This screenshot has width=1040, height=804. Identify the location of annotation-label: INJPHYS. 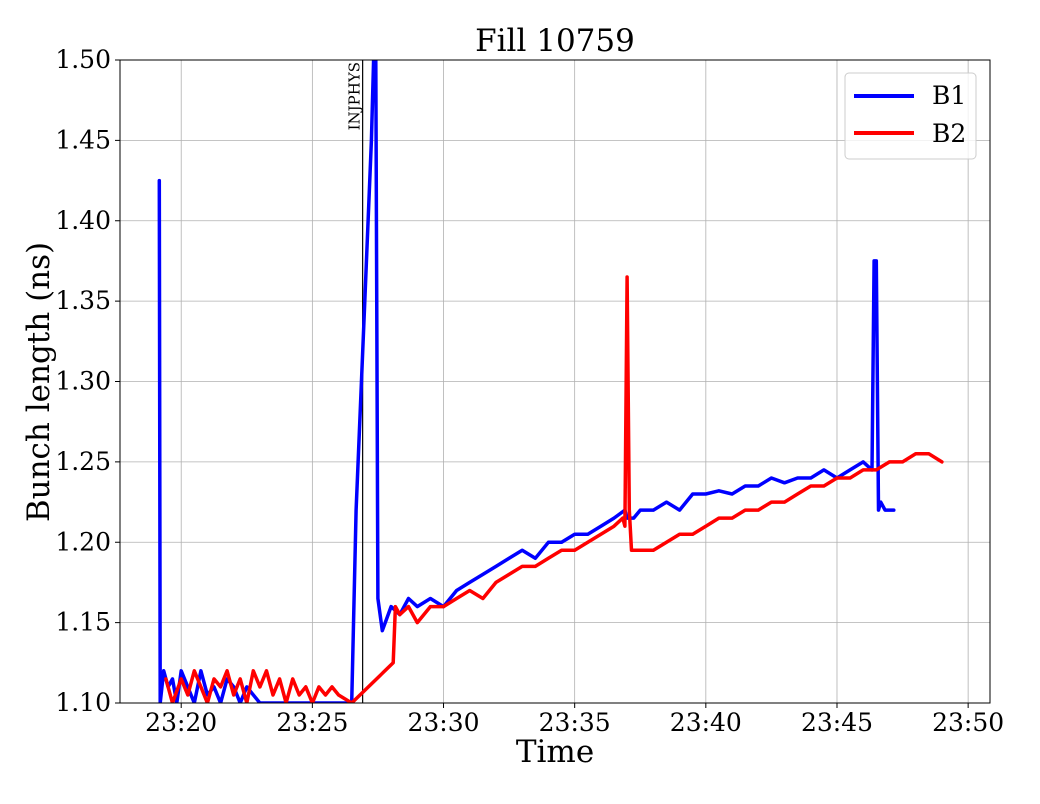
(355, 96).